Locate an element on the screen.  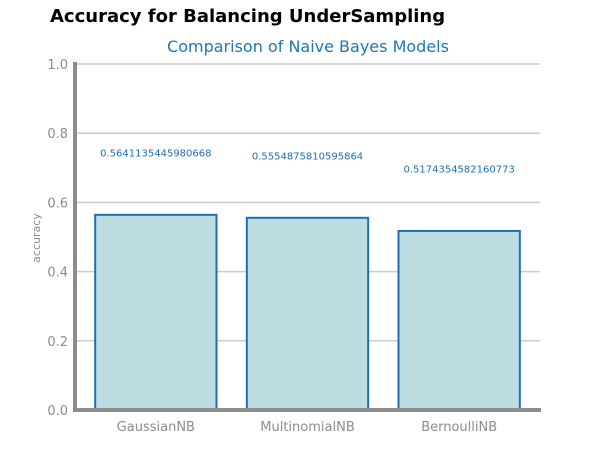
bar-multinomialnb is located at coordinates (307, 313).